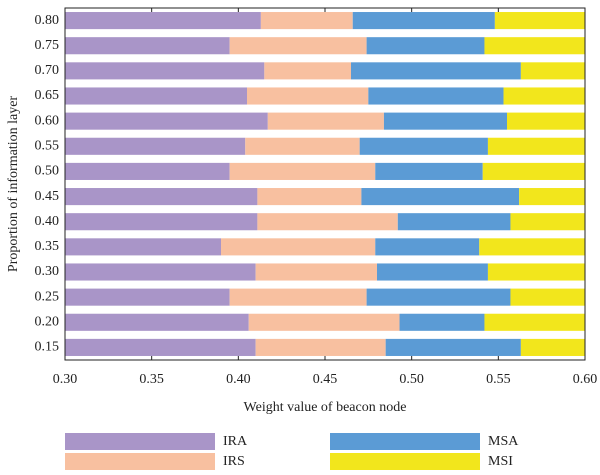  What do you see at coordinates (325, 407) in the screenshot?
I see `x-axis-title: Weight value of beacon node` at bounding box center [325, 407].